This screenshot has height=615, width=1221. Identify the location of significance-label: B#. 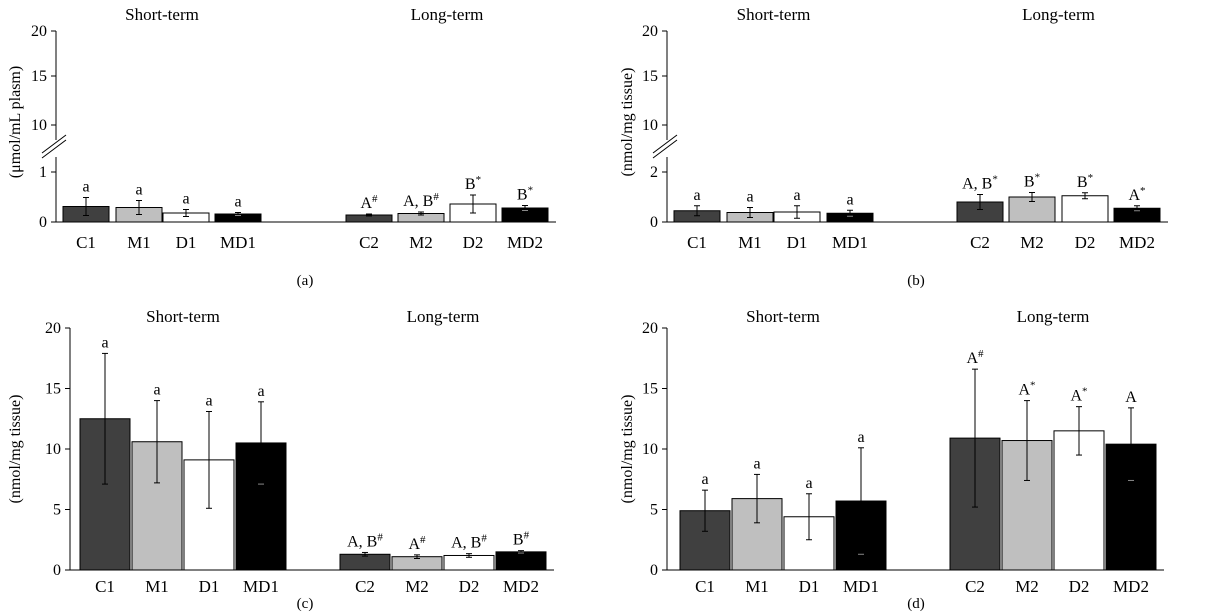
(521, 539).